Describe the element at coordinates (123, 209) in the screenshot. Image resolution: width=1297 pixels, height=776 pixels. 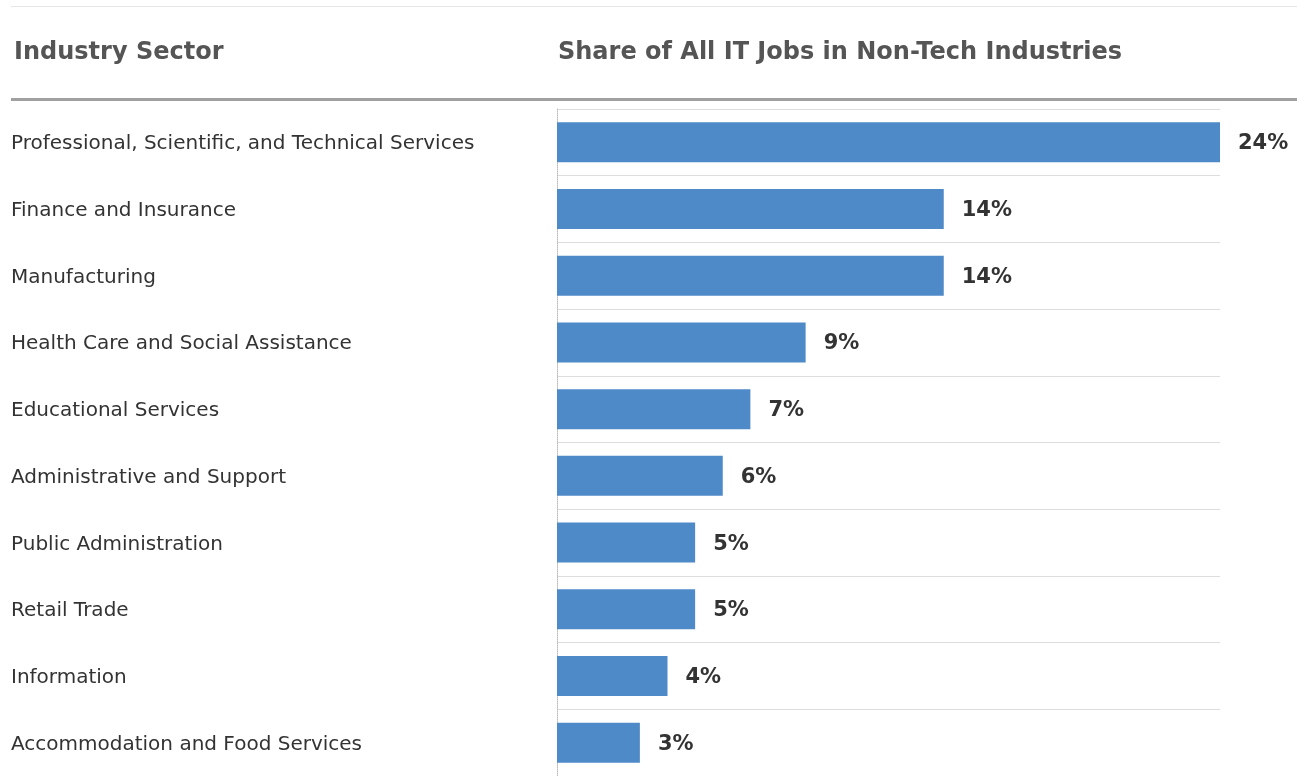
I see `y-tick-label: Finance and Insurance` at that location.